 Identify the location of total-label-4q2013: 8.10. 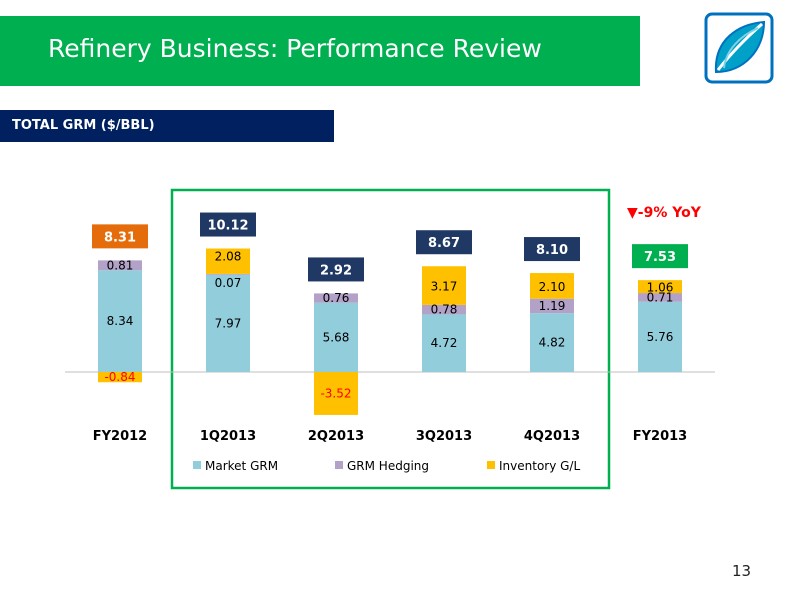
(552, 250).